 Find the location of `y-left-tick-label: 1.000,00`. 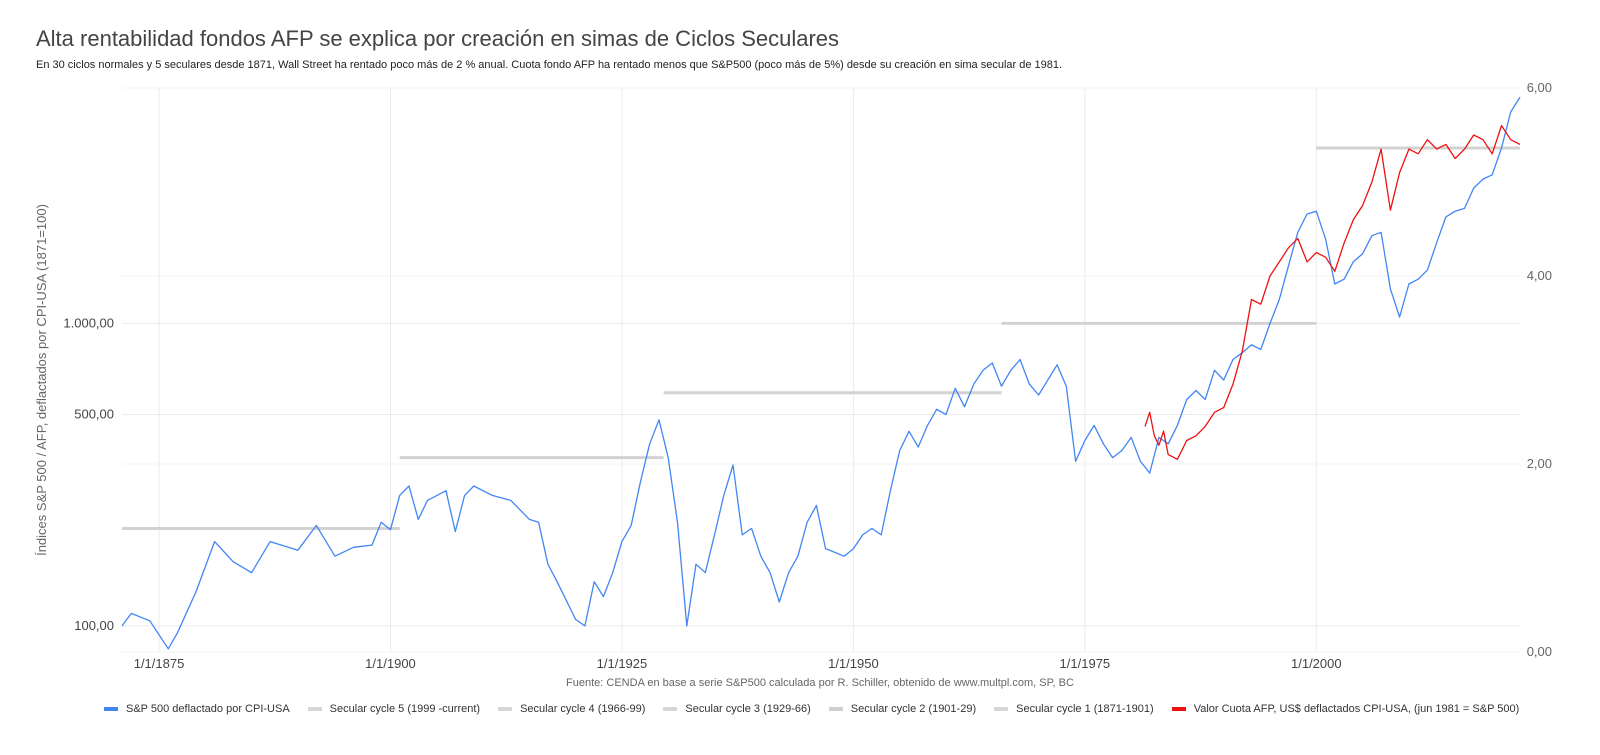

y-left-tick-label: 1.000,00 is located at coordinates (88, 322).